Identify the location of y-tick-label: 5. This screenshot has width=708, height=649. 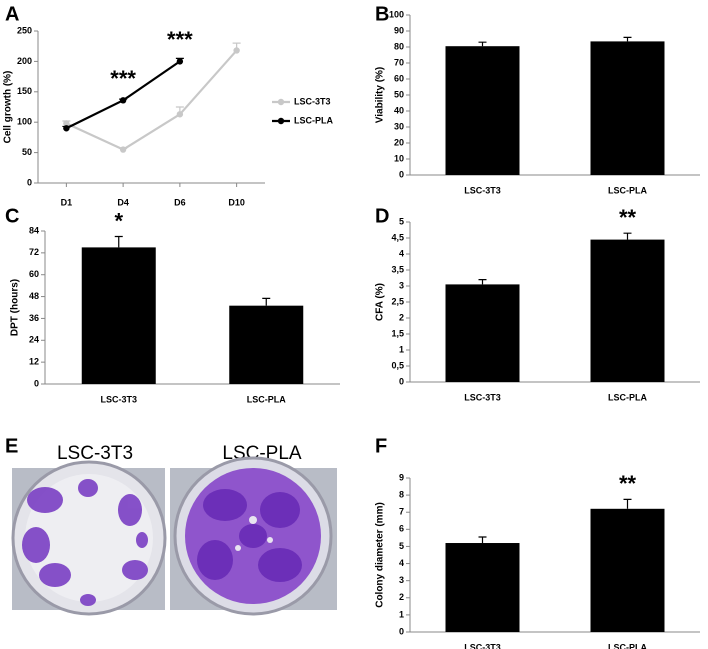
(401, 546).